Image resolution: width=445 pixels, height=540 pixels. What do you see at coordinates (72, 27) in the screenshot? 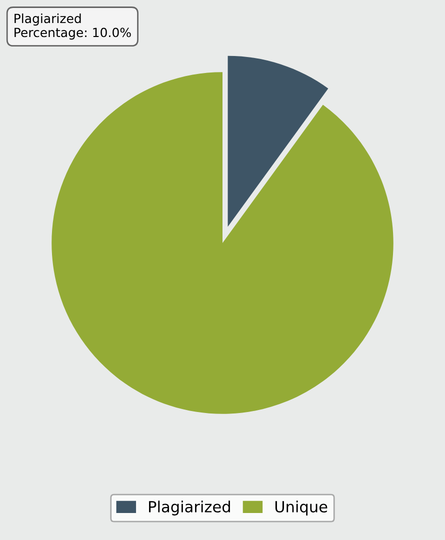
I see `text: Plagiarized Percentage: 10.0%` at bounding box center [72, 27].